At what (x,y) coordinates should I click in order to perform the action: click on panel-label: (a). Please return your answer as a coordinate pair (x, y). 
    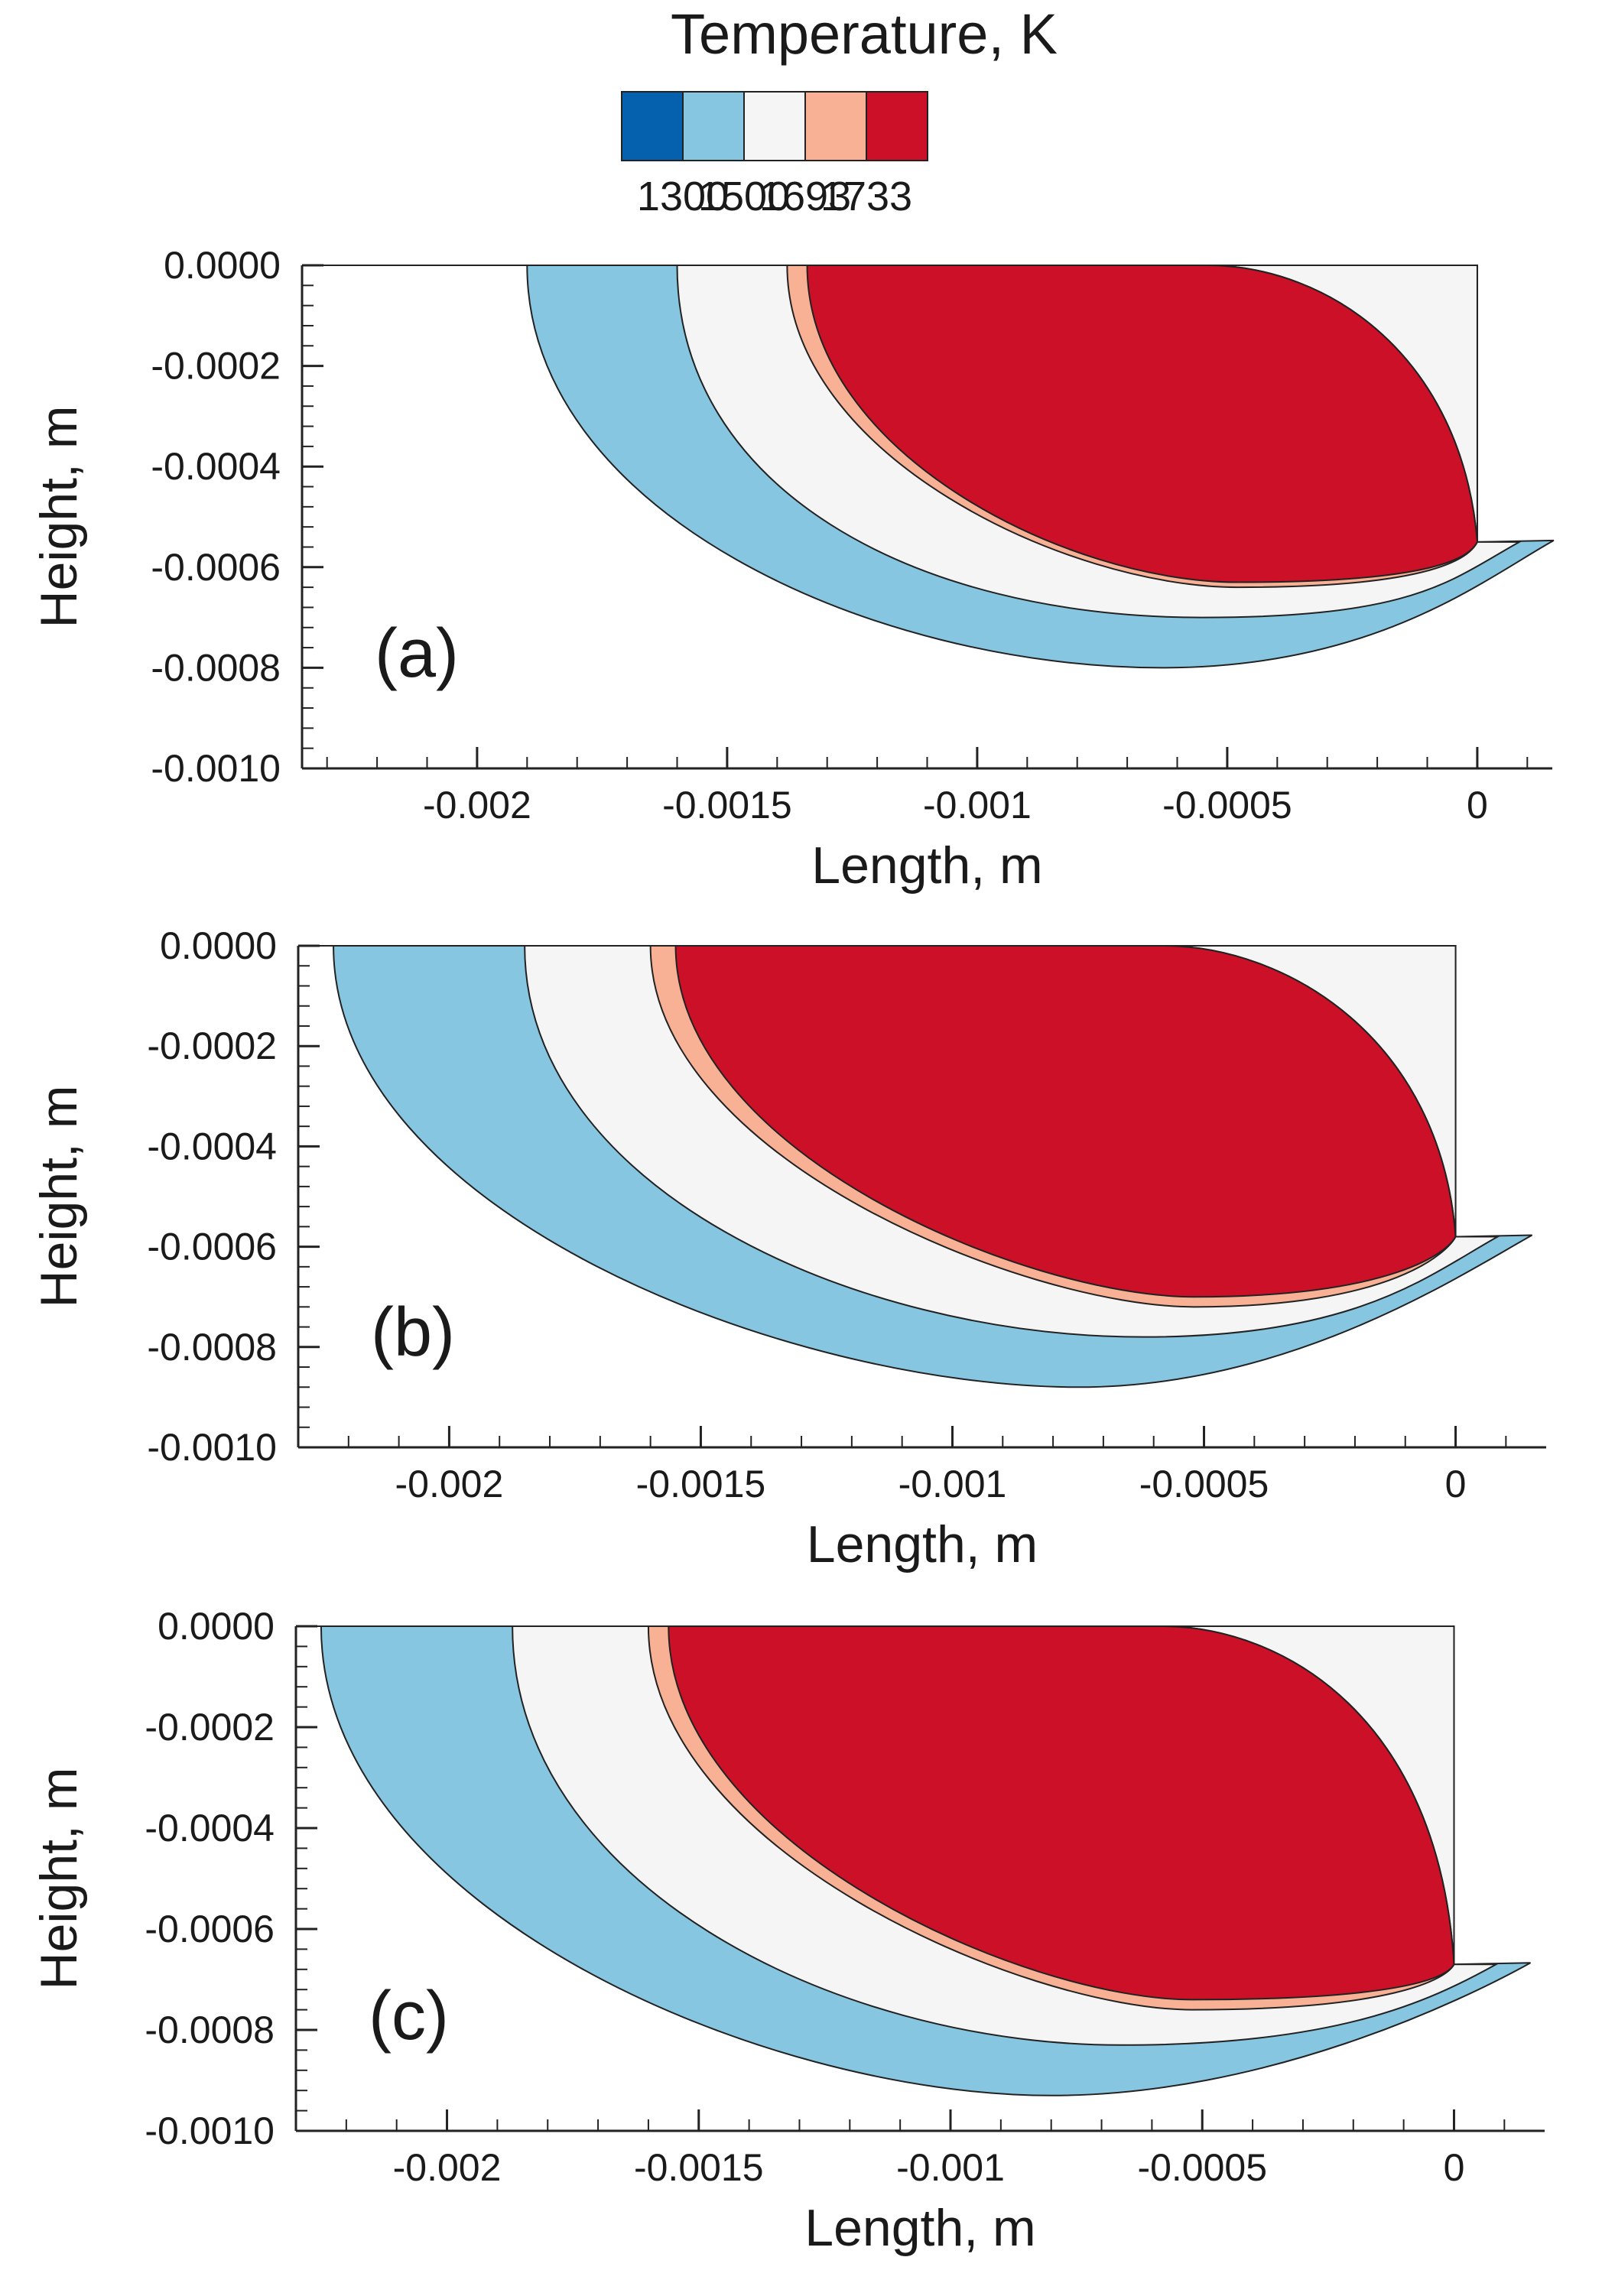
    Looking at the image, I should click on (417, 653).